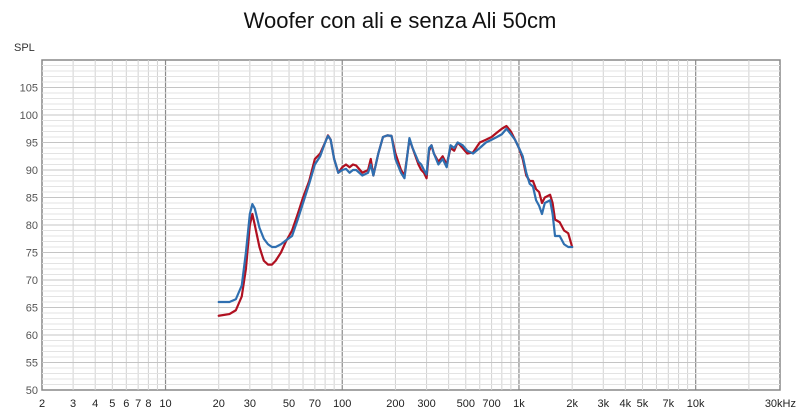 The width and height of the screenshot is (800, 414). What do you see at coordinates (32, 281) in the screenshot?
I see `y-tick-label: 70` at bounding box center [32, 281].